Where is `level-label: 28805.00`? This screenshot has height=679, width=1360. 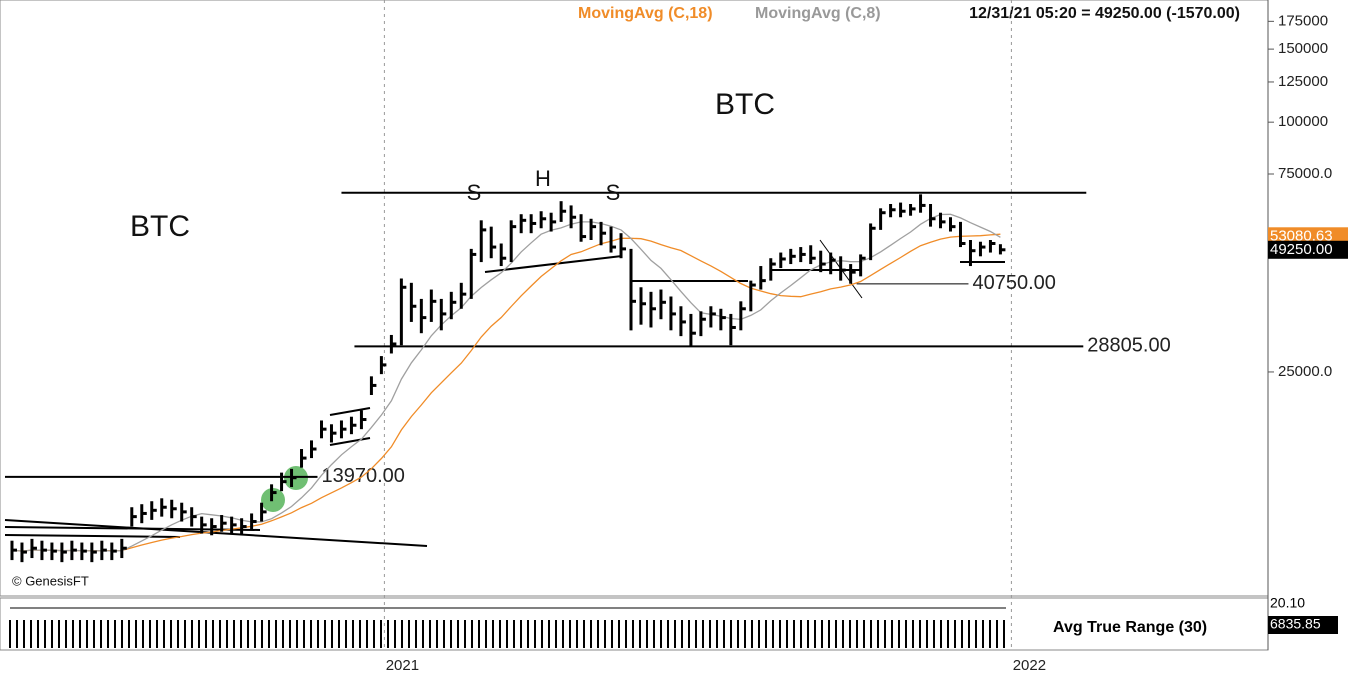
level-label: 28805.00 is located at coordinates (1128, 346).